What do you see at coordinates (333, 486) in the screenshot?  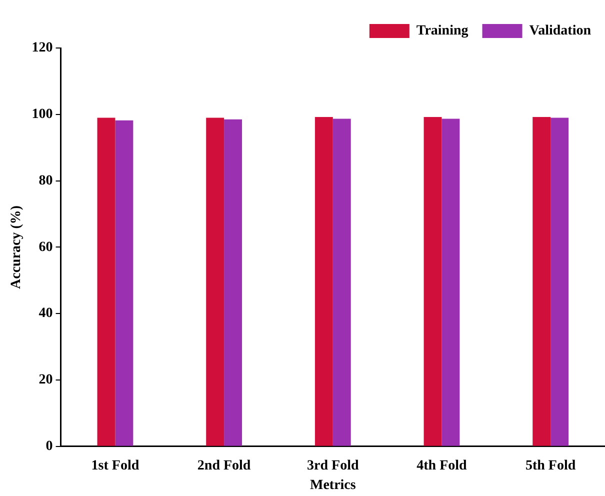 I see `x-axis-title: Metrics` at bounding box center [333, 486].